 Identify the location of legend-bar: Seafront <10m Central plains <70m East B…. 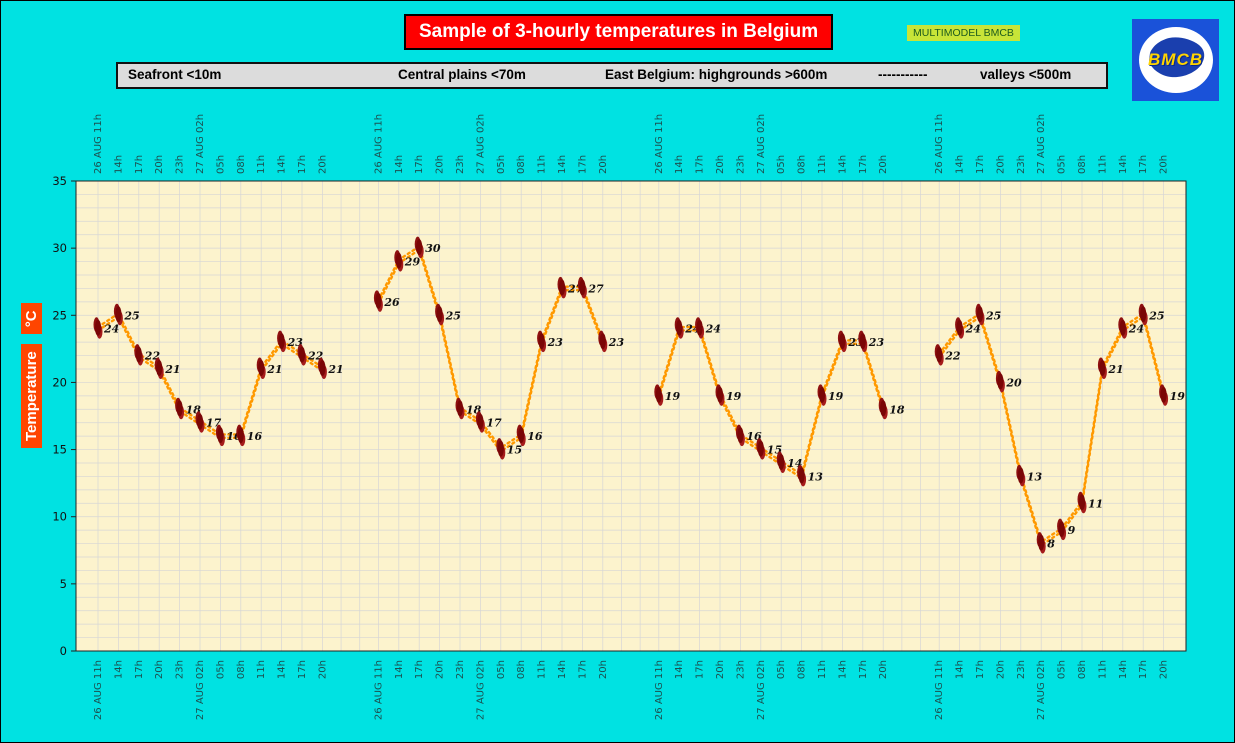
(612, 75).